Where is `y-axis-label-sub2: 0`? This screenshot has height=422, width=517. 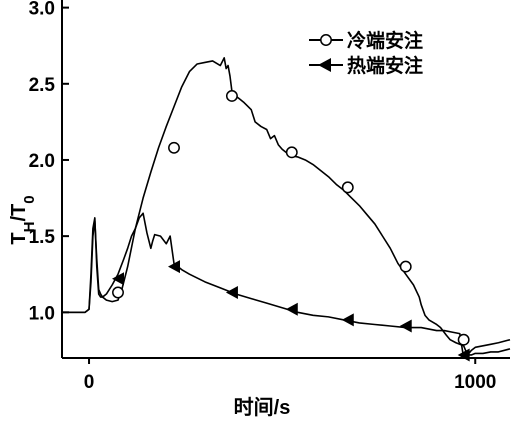 y-axis-label-sub2: 0 is located at coordinates (29, 199).